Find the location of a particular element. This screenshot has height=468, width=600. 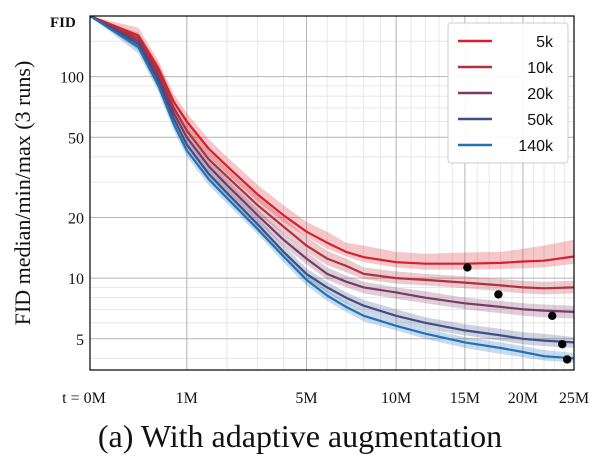

best-marker-50k is located at coordinates (562, 344).